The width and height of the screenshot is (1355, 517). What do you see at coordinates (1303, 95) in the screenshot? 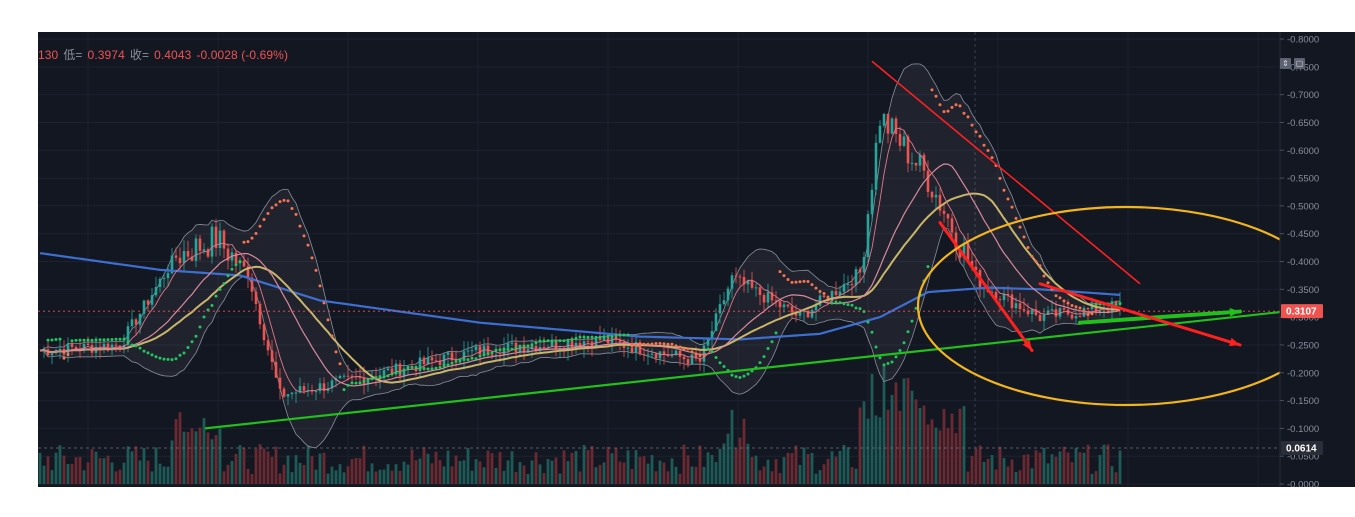
I see `y-tick-label: -0.7000` at bounding box center [1303, 95].